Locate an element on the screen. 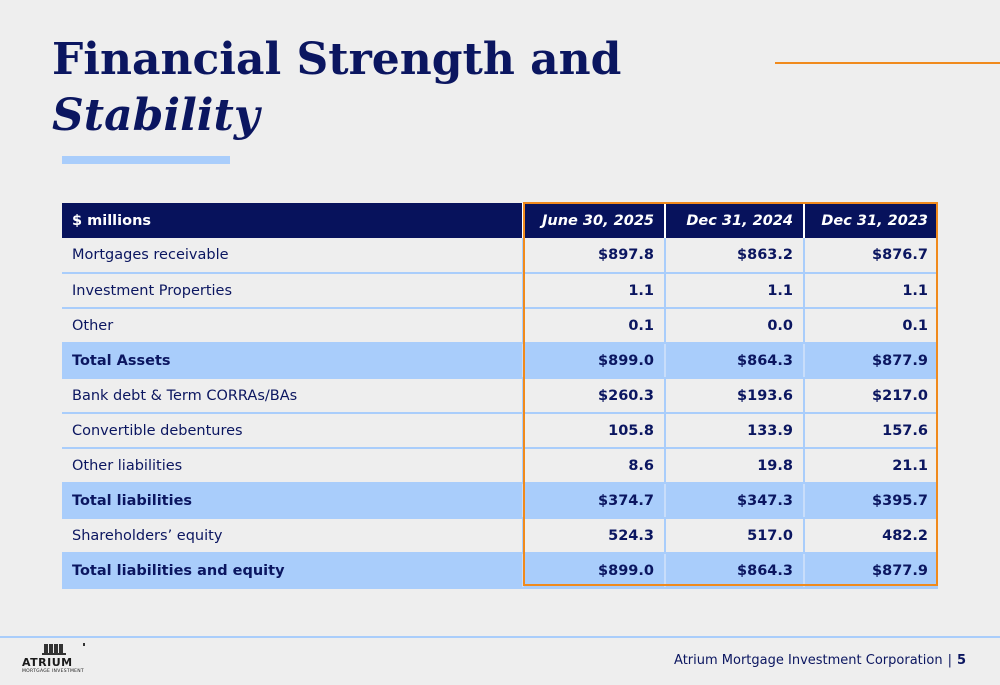  table-row: Convertible debentures 105.8 133.9 157.6 is located at coordinates (500, 431).